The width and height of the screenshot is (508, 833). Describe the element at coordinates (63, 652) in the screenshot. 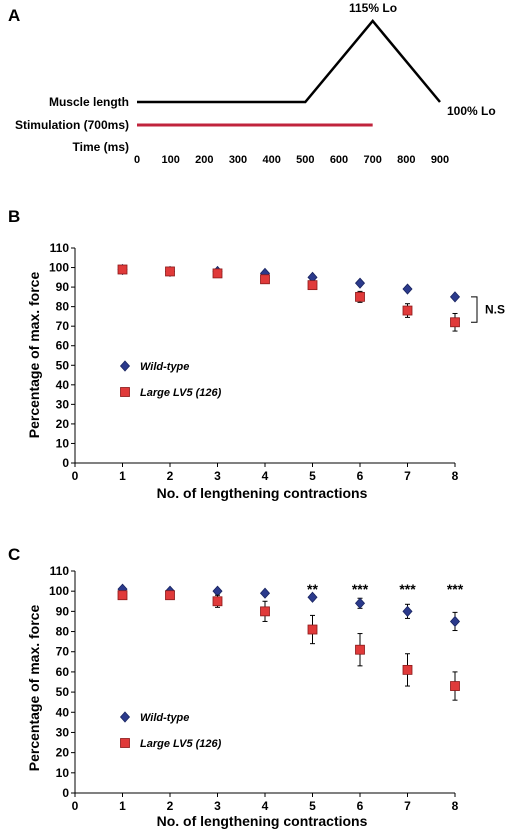

I see `panel-c-y-tick-label: 70` at that location.